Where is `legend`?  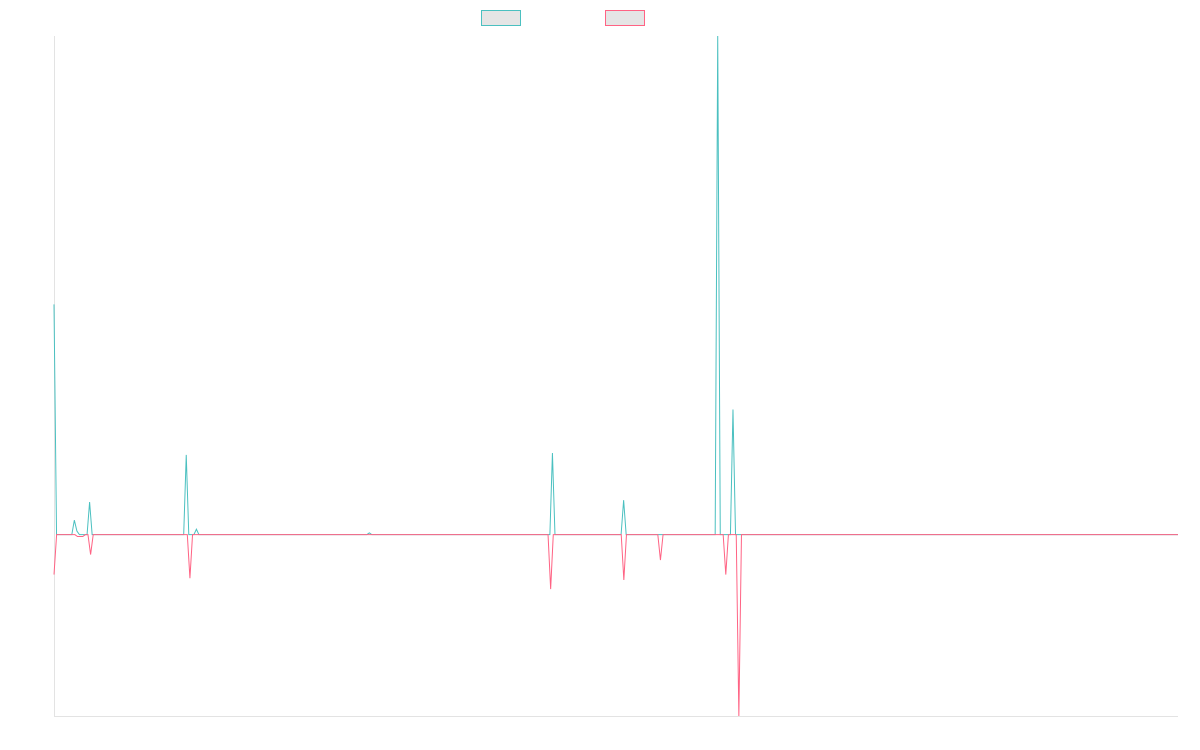 legend is located at coordinates (563, 18).